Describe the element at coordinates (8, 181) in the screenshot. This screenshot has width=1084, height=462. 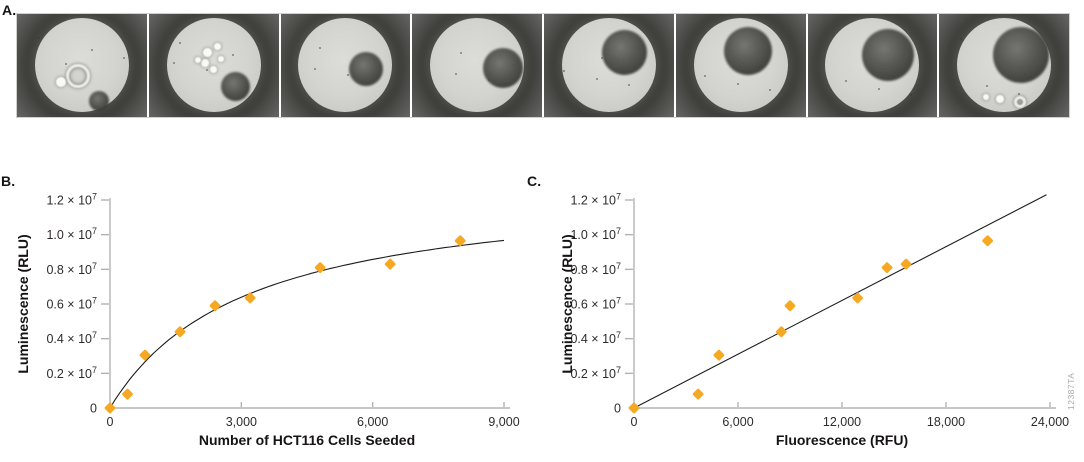
I see `panel-b-label: B.` at that location.